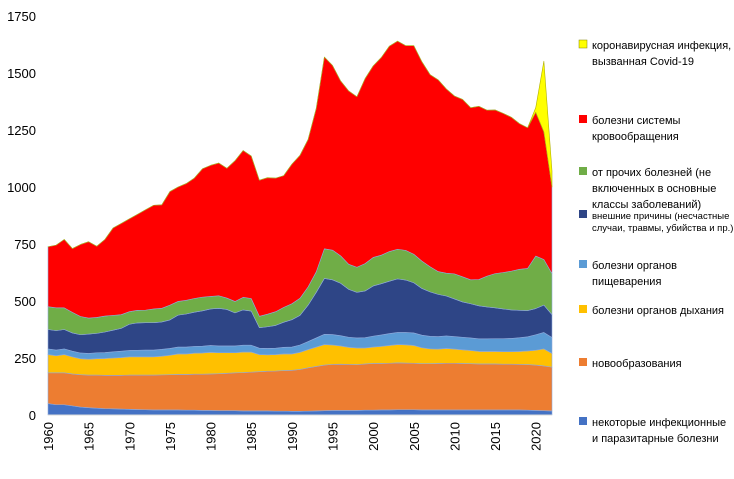 This screenshot has height=479, width=734. Describe the element at coordinates (89, 436) in the screenshot. I see `x-tick-label: 1965` at that location.